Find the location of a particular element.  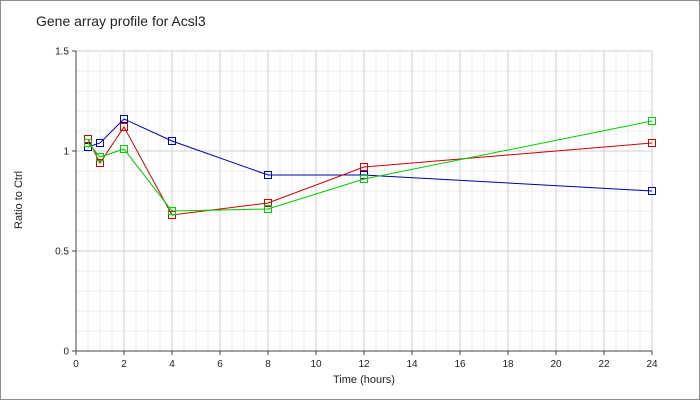

x-tick-label: 10 is located at coordinates (316, 364).